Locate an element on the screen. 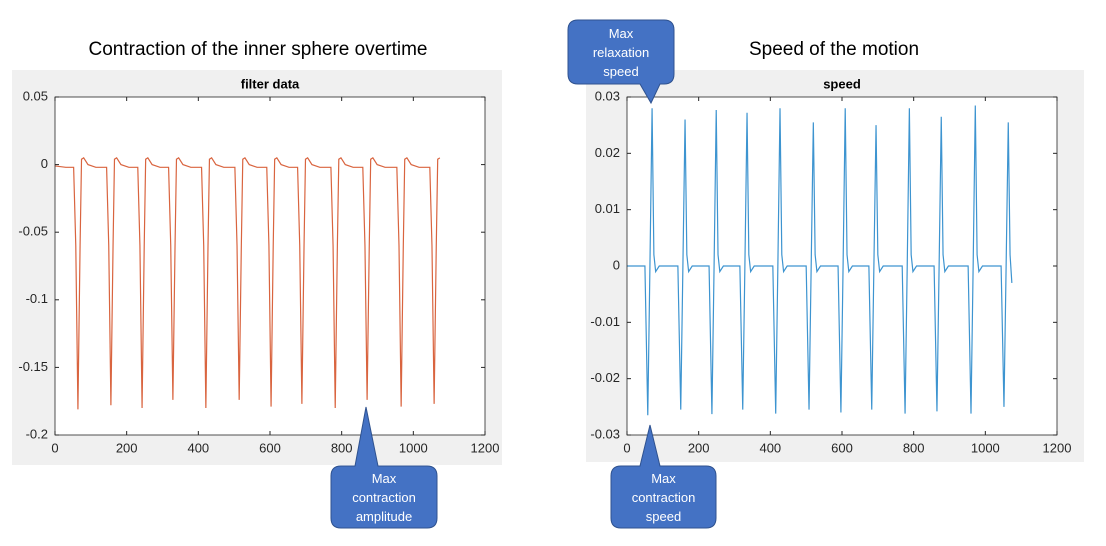 The height and width of the screenshot is (546, 1106). y-tick-label: -0.02 is located at coordinates (605, 377).